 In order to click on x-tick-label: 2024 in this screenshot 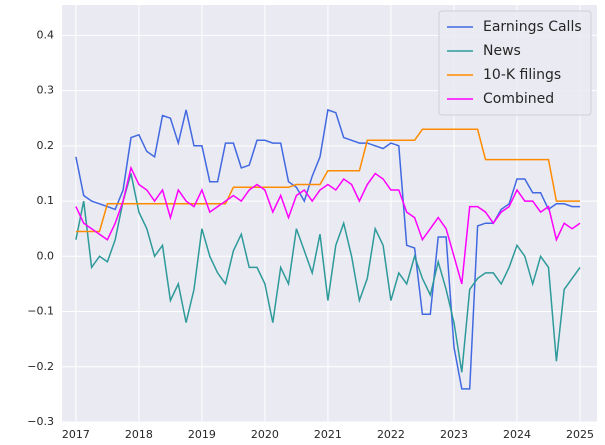, I will do `click(517, 434)`.